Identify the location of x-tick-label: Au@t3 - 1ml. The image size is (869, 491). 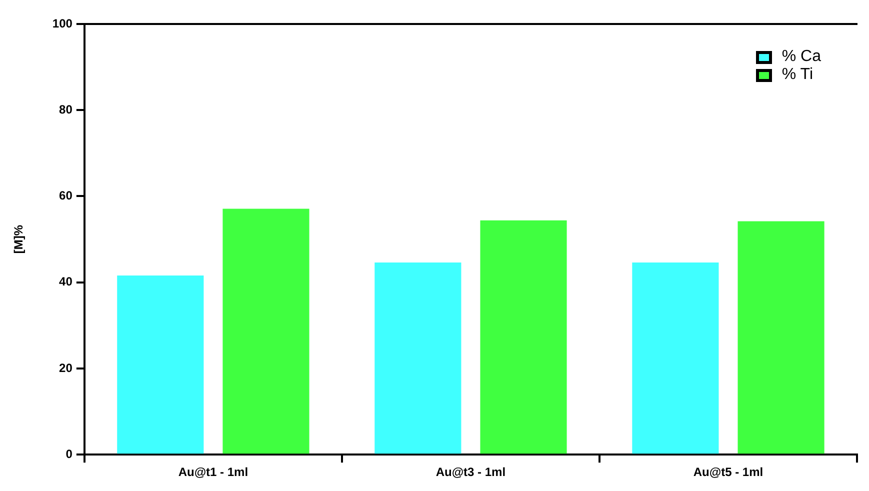
(471, 472).